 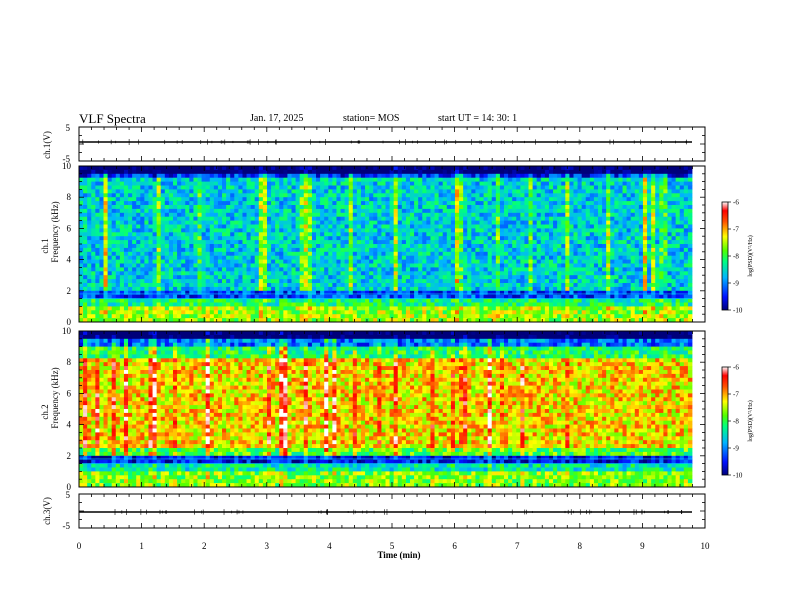 I want to click on time-axis: 0 1 2 3 4 5 6 7 8 9 10, so click(x=393, y=546).